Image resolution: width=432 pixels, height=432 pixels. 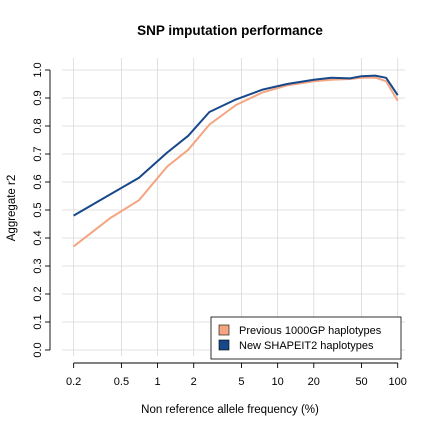 I want to click on legend-label: Previous 1000GP haplotypes, so click(x=310, y=331).